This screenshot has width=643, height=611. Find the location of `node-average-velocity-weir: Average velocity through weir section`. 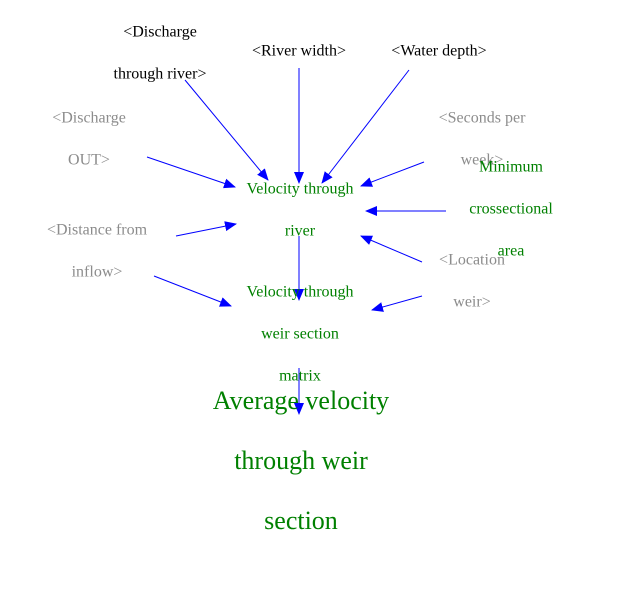

node-average-velocity-weir: Average velocity through weir section is located at coordinates (301, 461).